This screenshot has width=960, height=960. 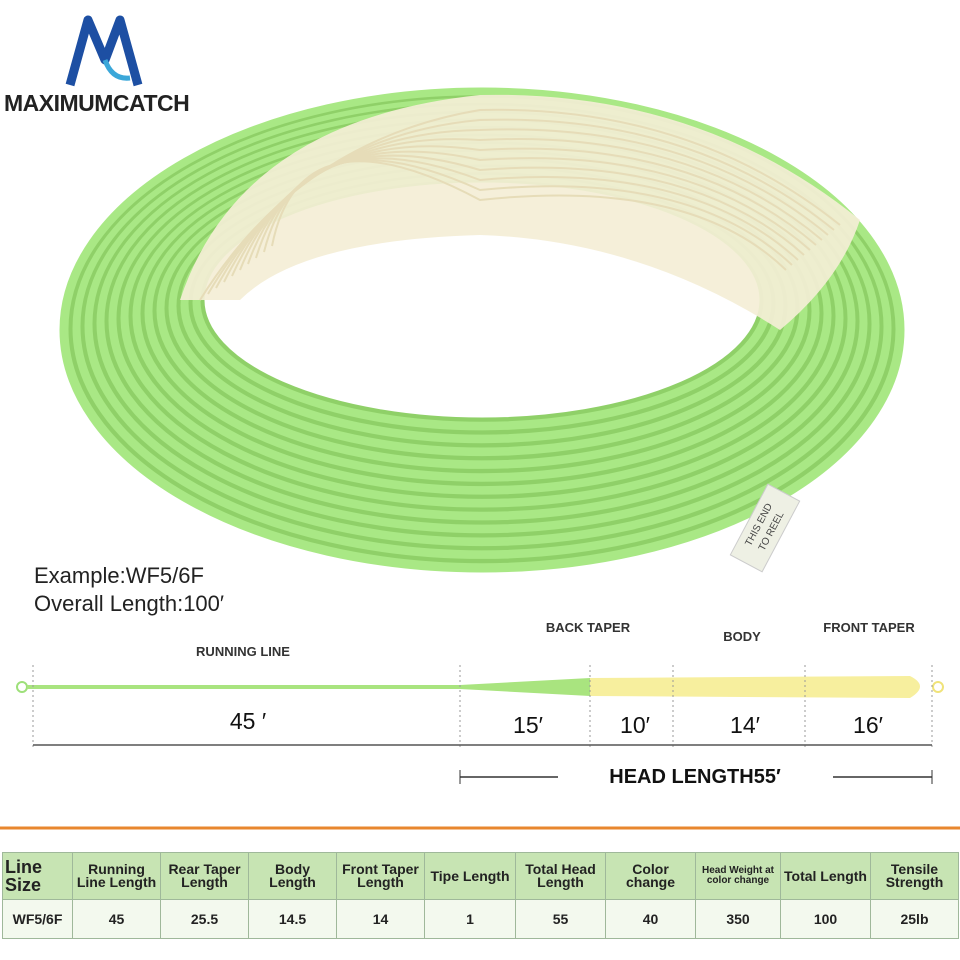 I want to click on cell: 100, so click(x=825, y=919).